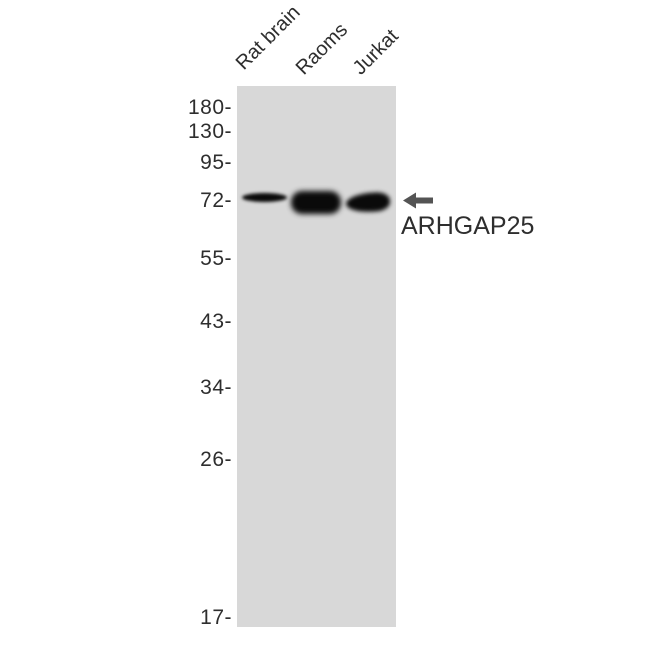 The width and height of the screenshot is (650, 650). I want to click on mw-marker-130: 130-, so click(209, 131).